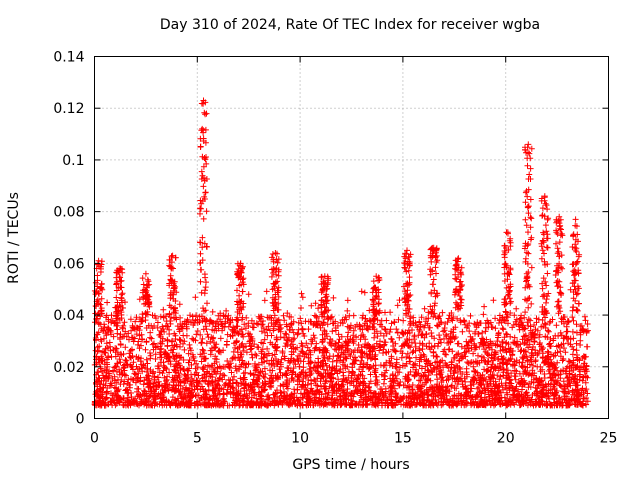 Image resolution: width=640 pixels, height=480 pixels. What do you see at coordinates (68, 109) in the screenshot?
I see `y-tick-label: 0.12` at bounding box center [68, 109].